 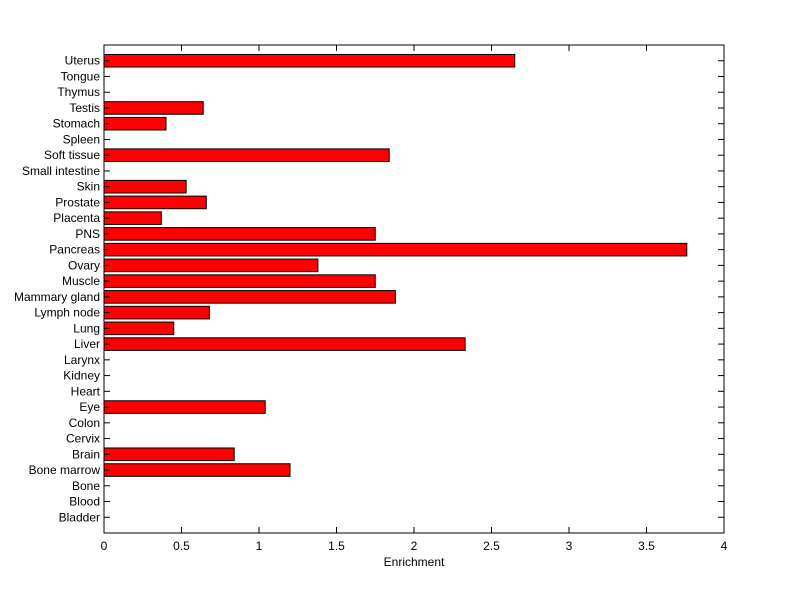 I want to click on y-tick-label: PNS, so click(x=87, y=234).